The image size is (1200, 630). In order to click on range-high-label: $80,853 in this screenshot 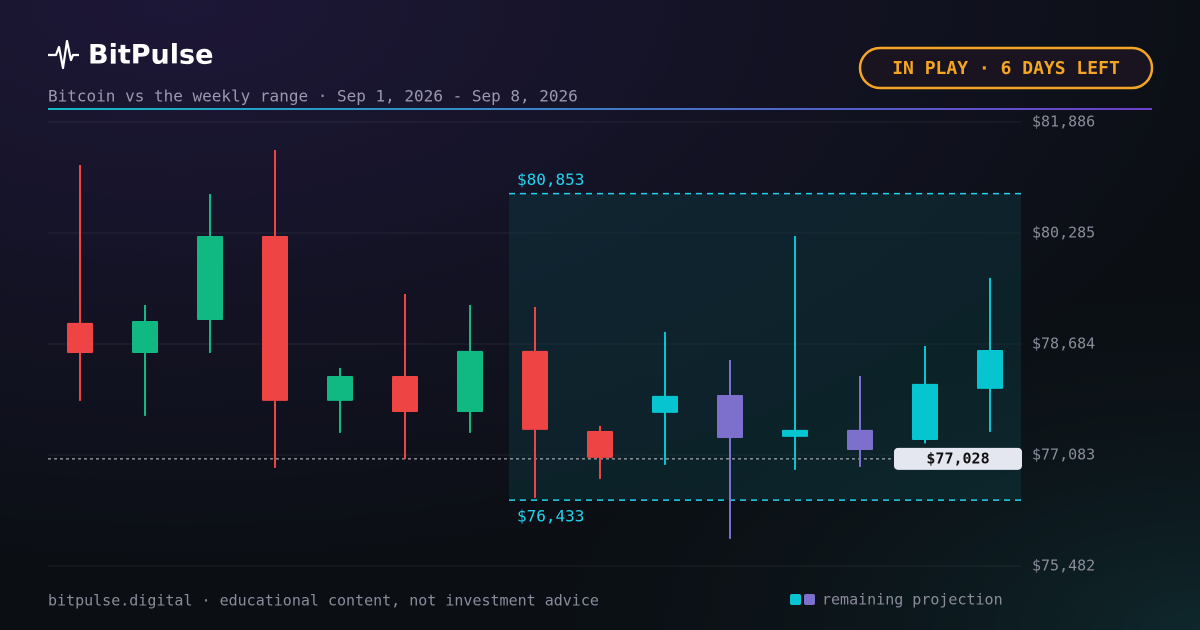, I will do `click(550, 179)`.